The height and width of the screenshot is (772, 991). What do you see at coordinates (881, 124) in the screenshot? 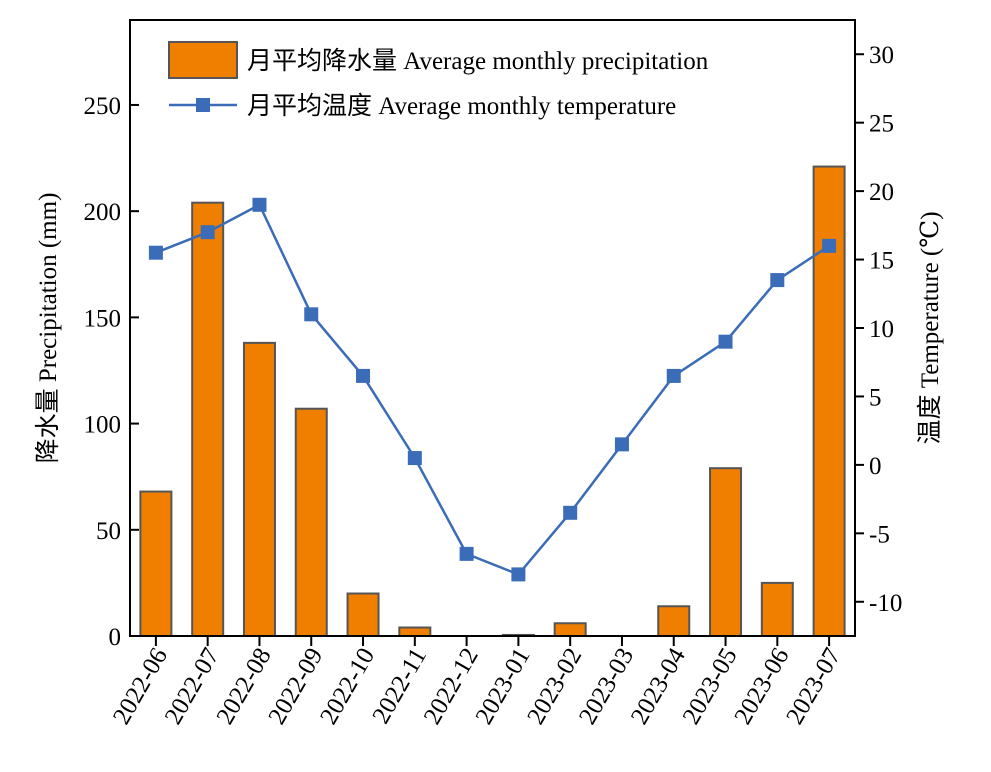
I see `right-tick-label: 25` at bounding box center [881, 124].